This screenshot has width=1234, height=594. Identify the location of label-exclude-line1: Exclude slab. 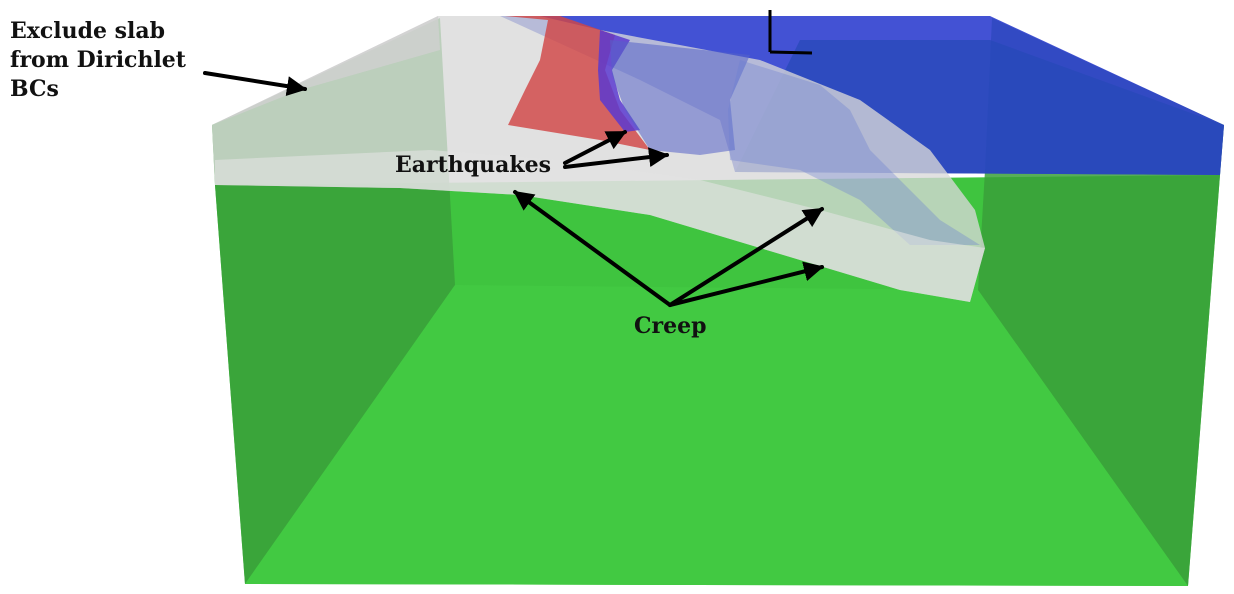
(87, 31).